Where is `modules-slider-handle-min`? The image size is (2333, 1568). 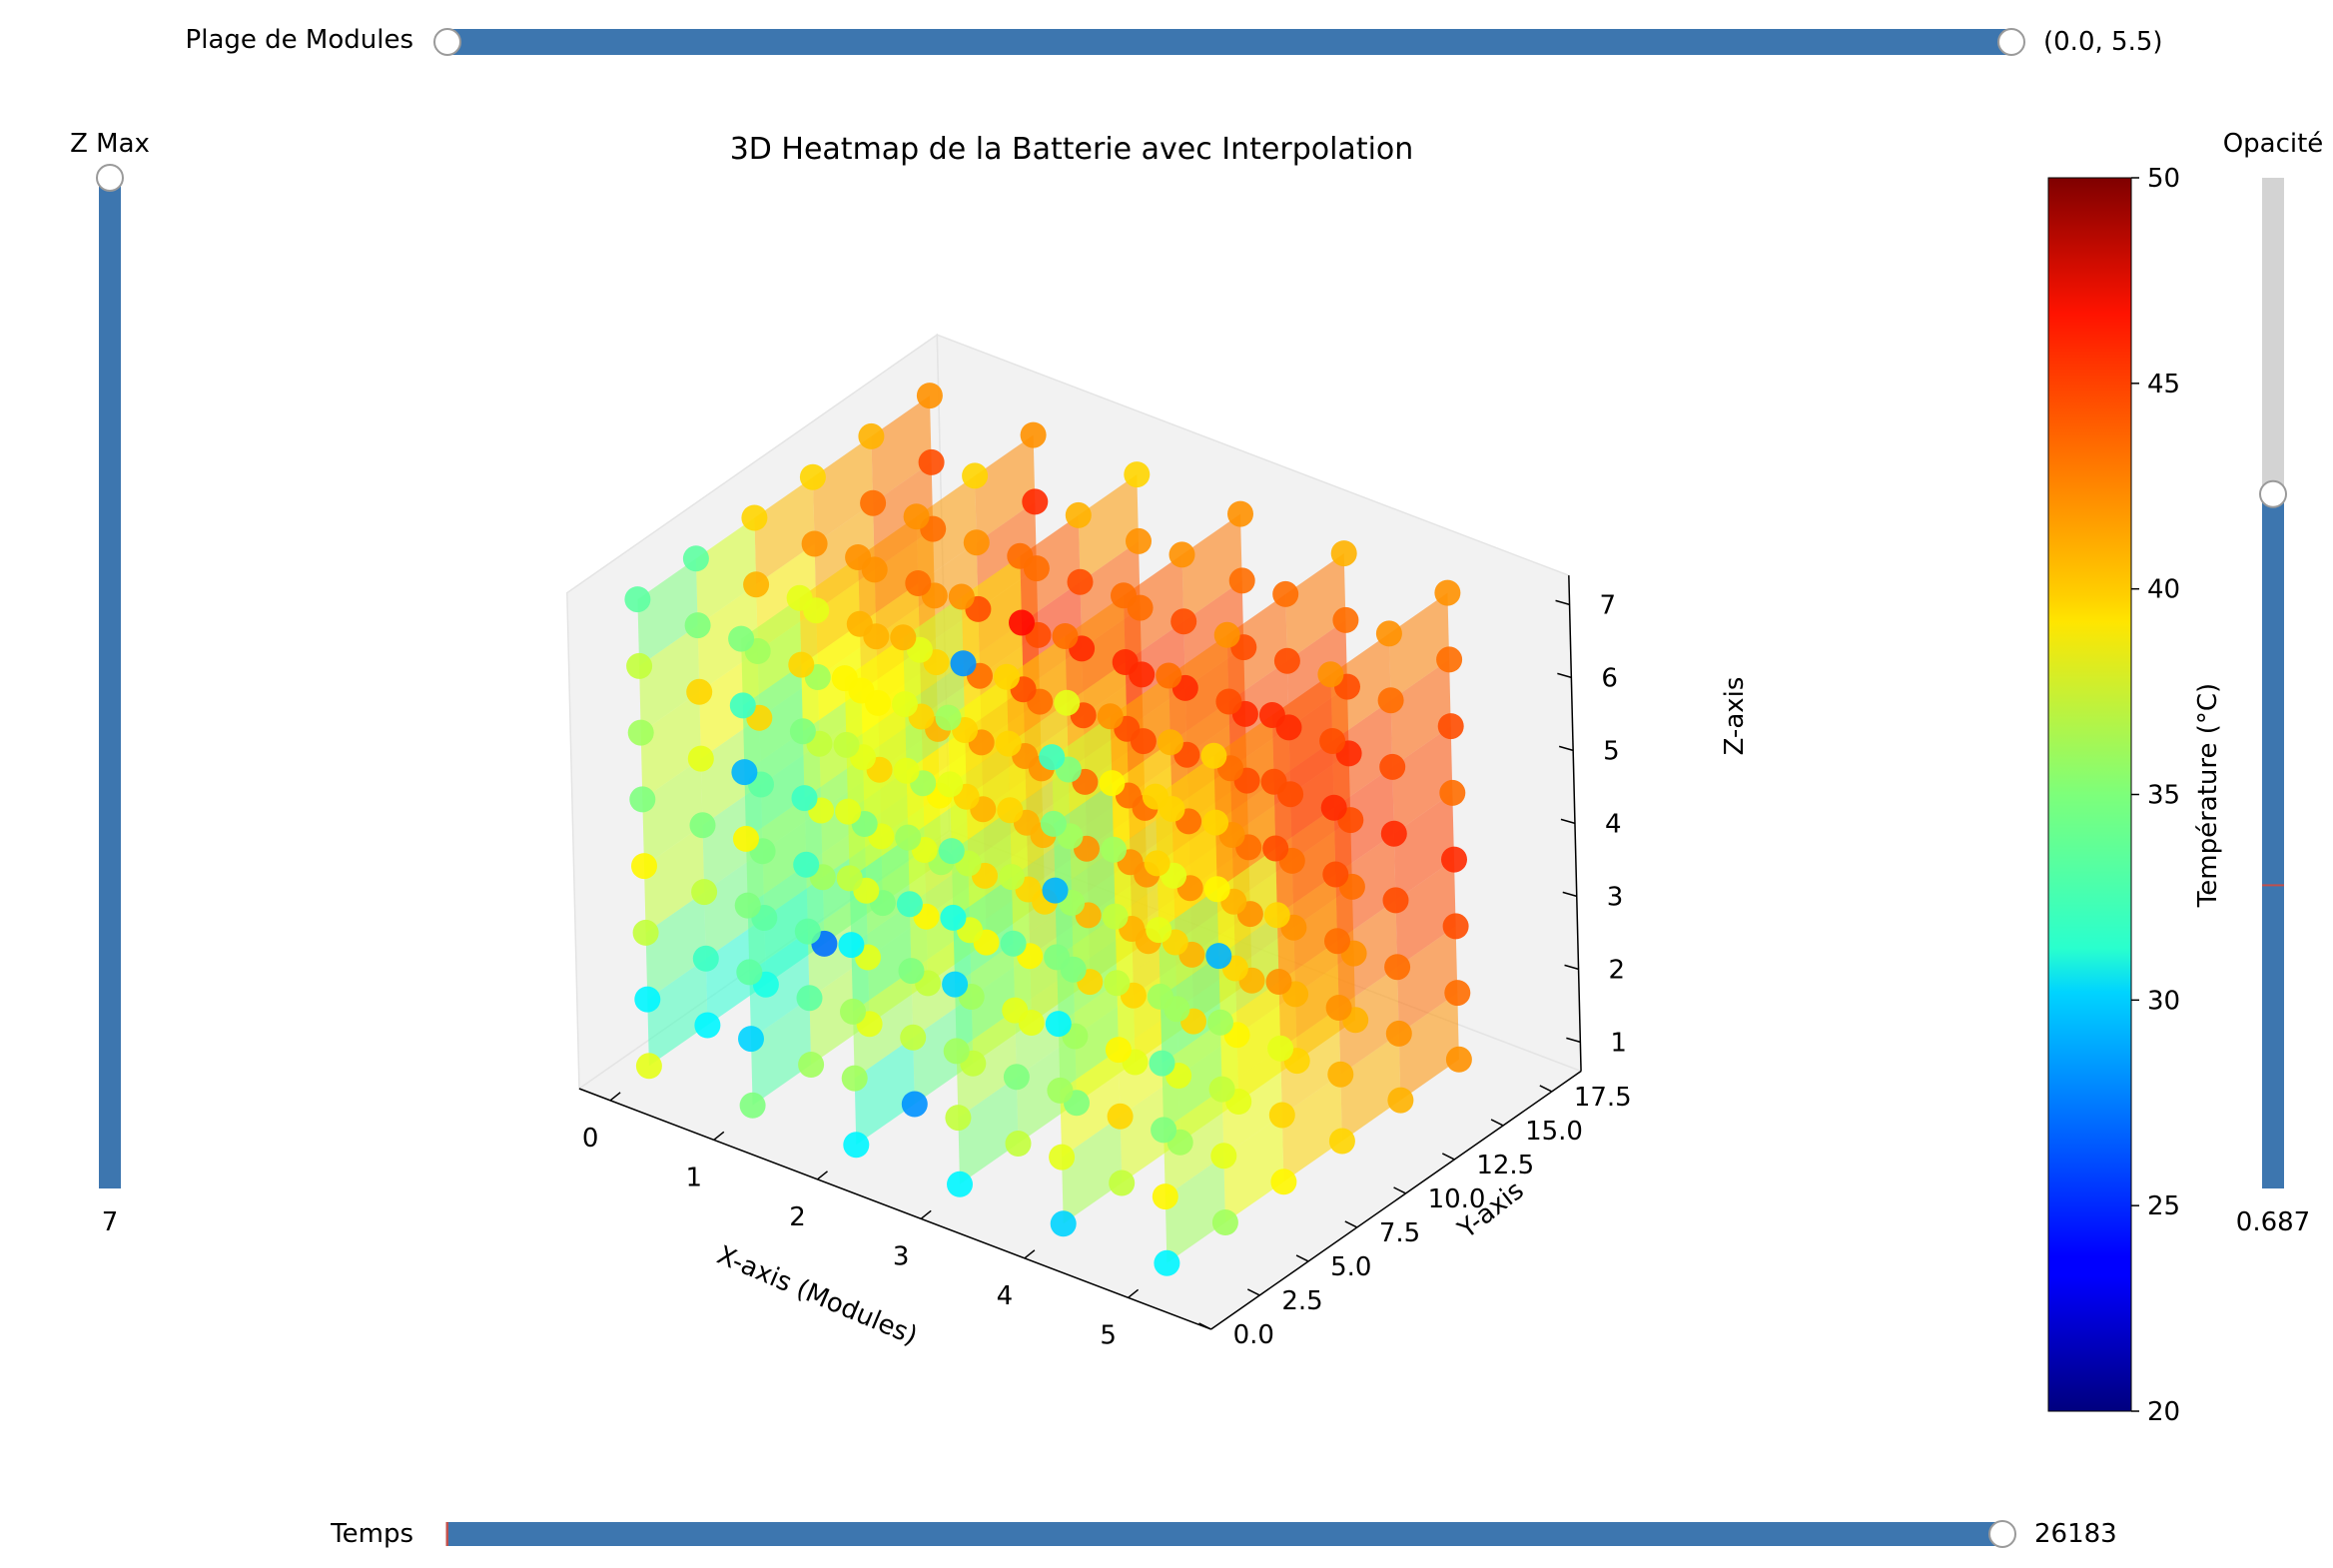
modules-slider-handle-min is located at coordinates (447, 42).